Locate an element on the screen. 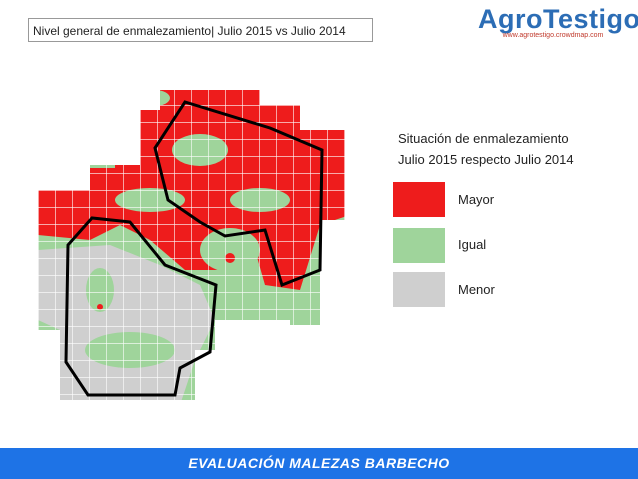 Image resolution: width=638 pixels, height=479 pixels. logo-name: AgroTestigo is located at coordinates (558, 19).